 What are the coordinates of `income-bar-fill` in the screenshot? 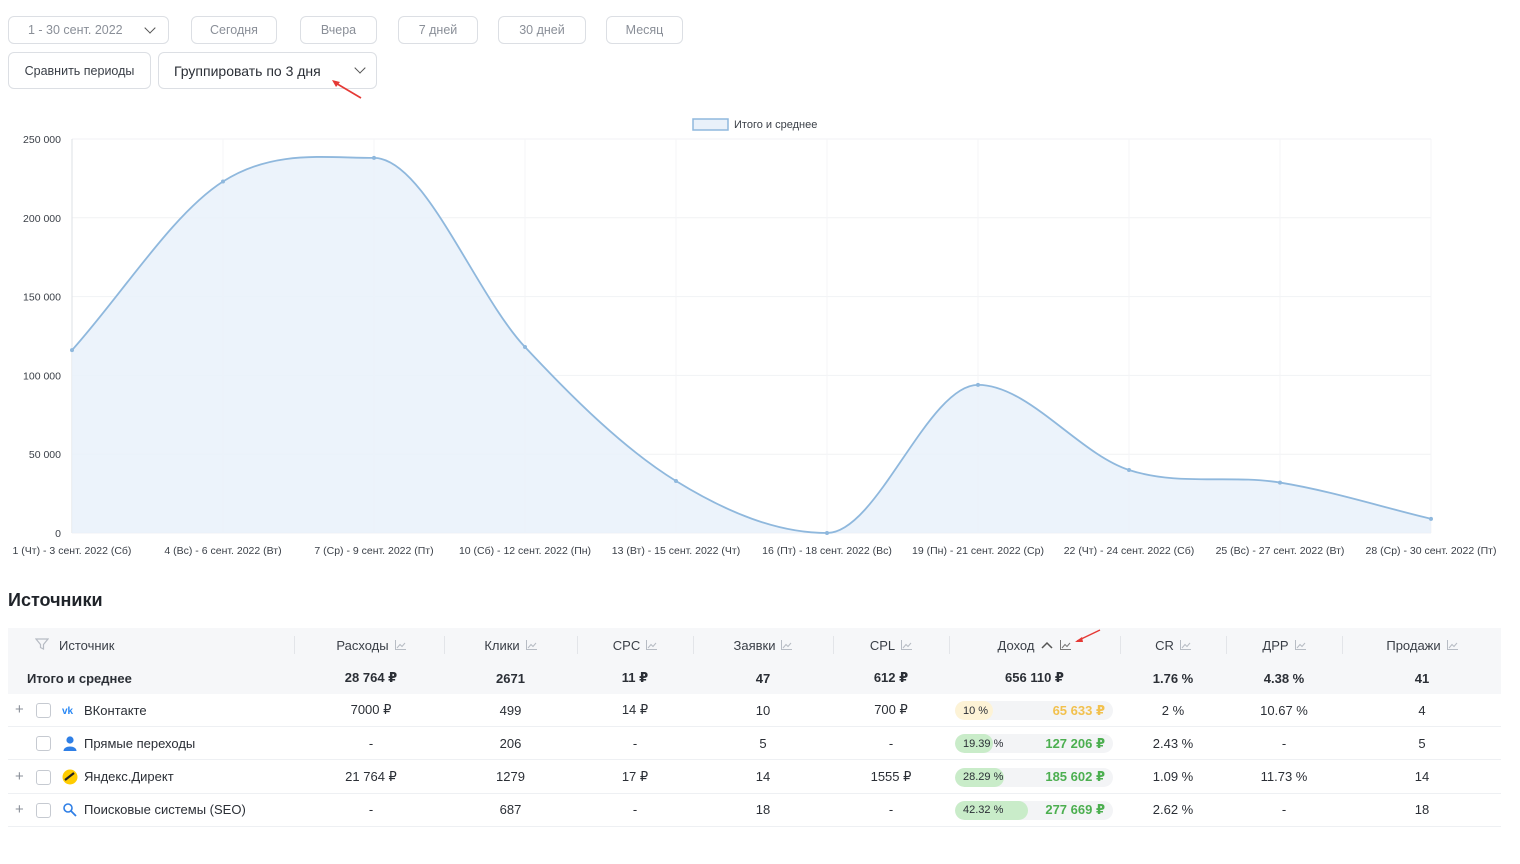 It's located at (974, 710).